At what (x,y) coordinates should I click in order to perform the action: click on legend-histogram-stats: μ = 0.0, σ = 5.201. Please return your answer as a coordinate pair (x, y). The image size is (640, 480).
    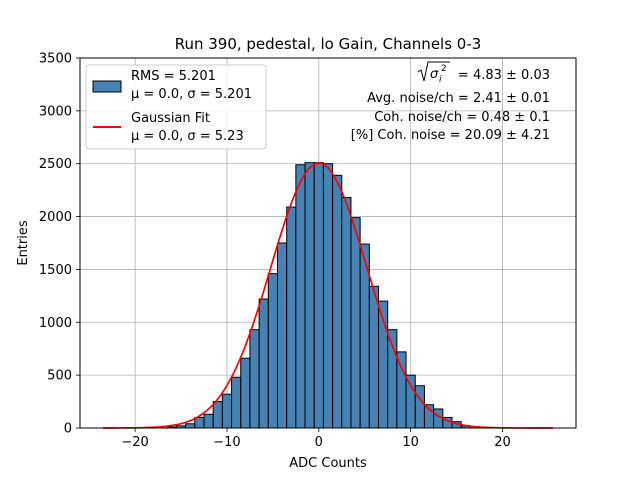
    Looking at the image, I should click on (191, 94).